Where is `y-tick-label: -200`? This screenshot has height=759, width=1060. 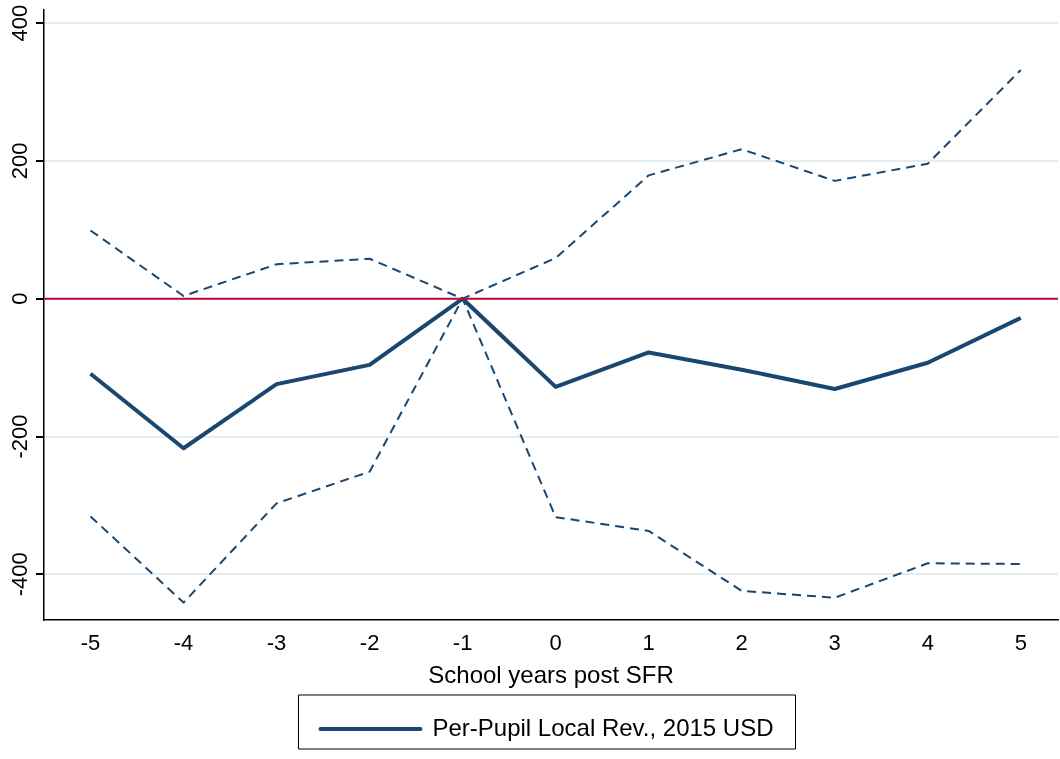 y-tick-label: -200 is located at coordinates (20, 436).